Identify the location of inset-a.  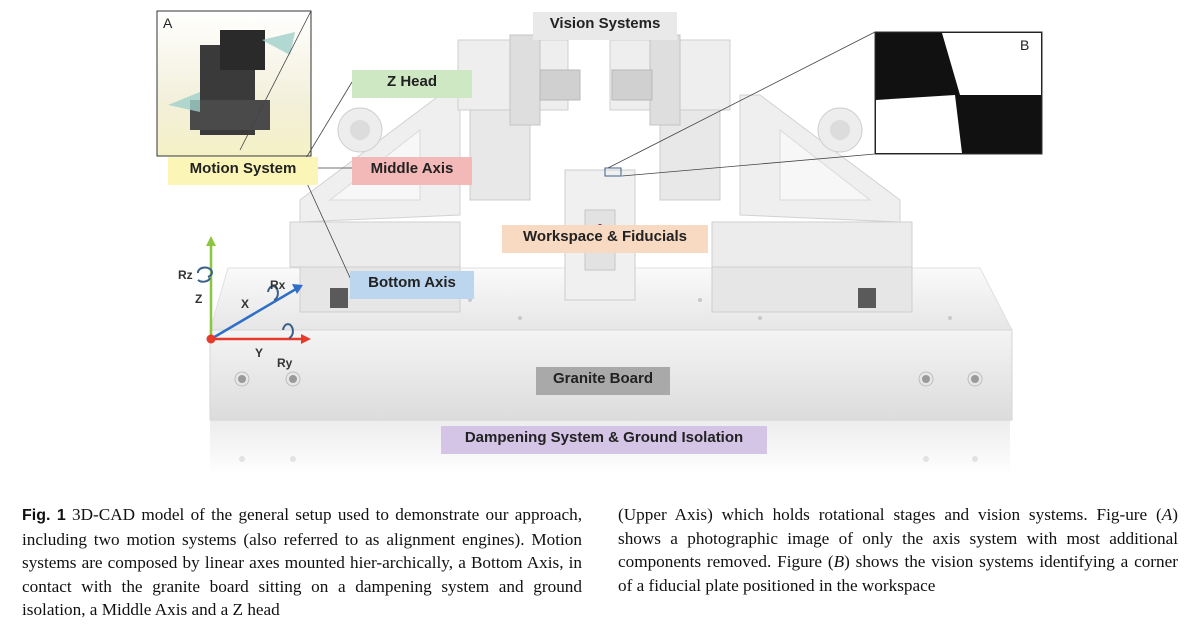
(234, 83).